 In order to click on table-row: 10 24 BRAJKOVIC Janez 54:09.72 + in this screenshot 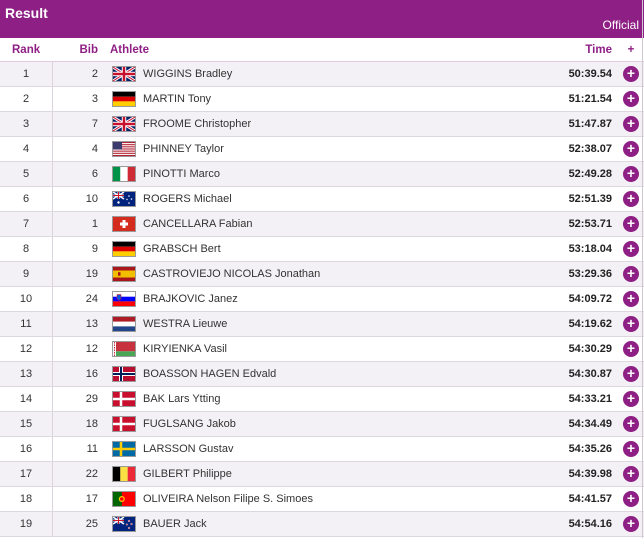, I will do `click(322, 299)`.